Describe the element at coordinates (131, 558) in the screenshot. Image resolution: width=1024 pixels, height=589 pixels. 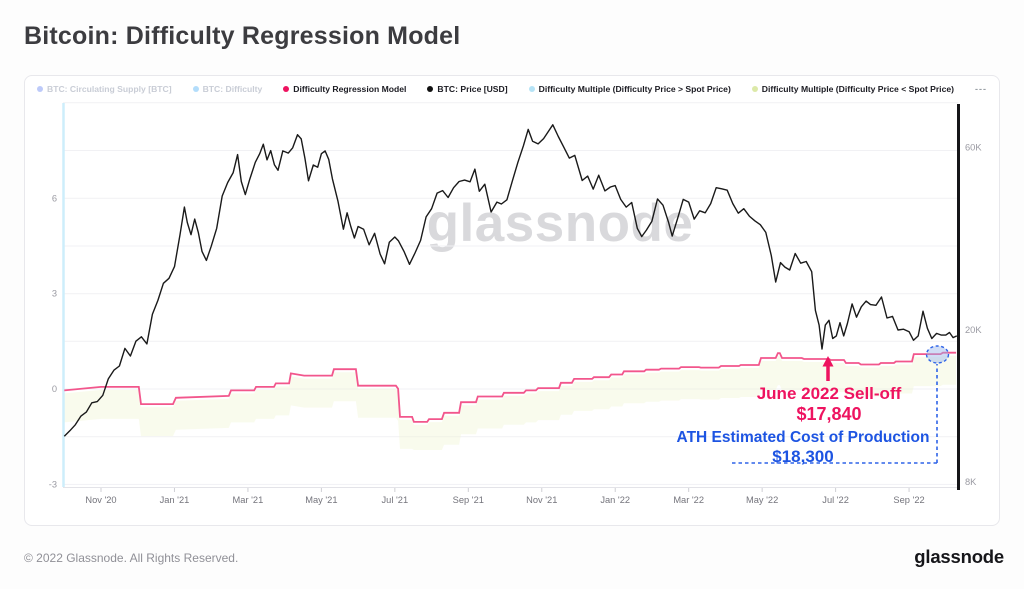
I see `footer-copyright: © 2022 Glassnode. All Rights Reserved.` at that location.